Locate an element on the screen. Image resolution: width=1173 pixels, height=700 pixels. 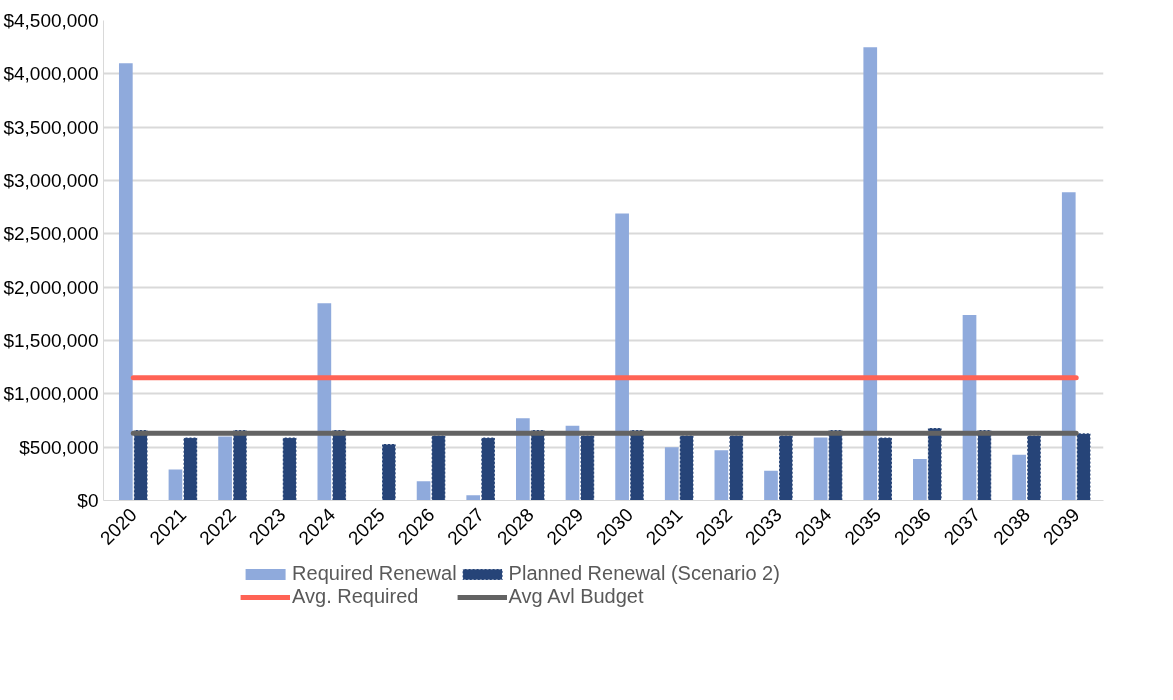
y-tick-label: $0 is located at coordinates (88, 500).